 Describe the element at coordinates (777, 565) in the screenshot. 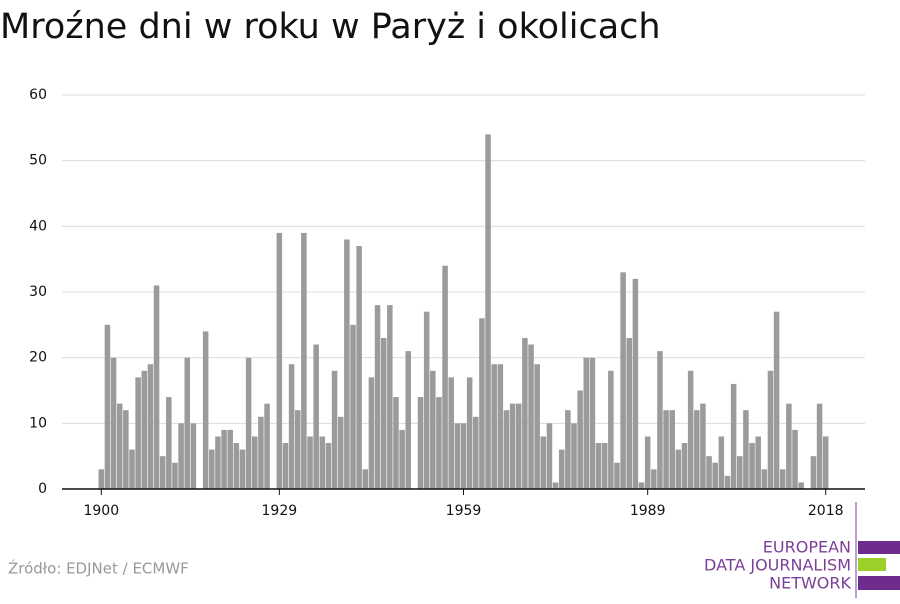

I see `logo-text: DATA JOURNALISM` at that location.